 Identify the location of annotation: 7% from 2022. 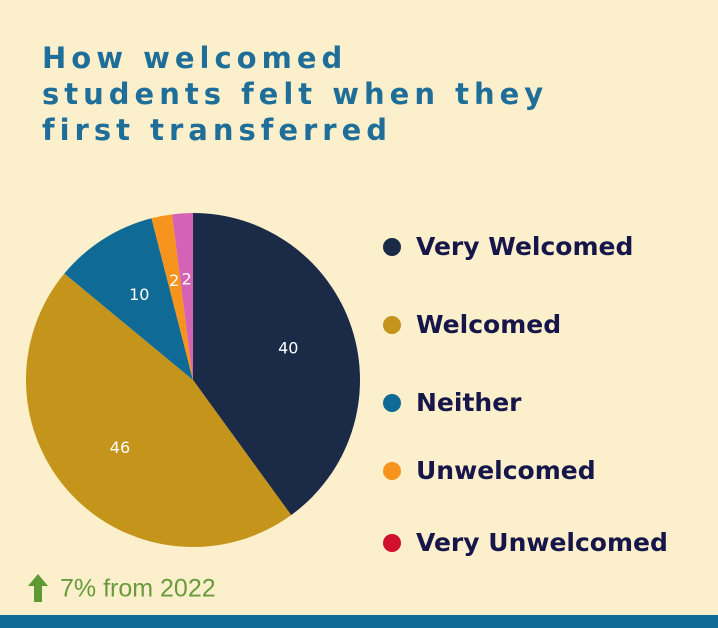
(138, 589).